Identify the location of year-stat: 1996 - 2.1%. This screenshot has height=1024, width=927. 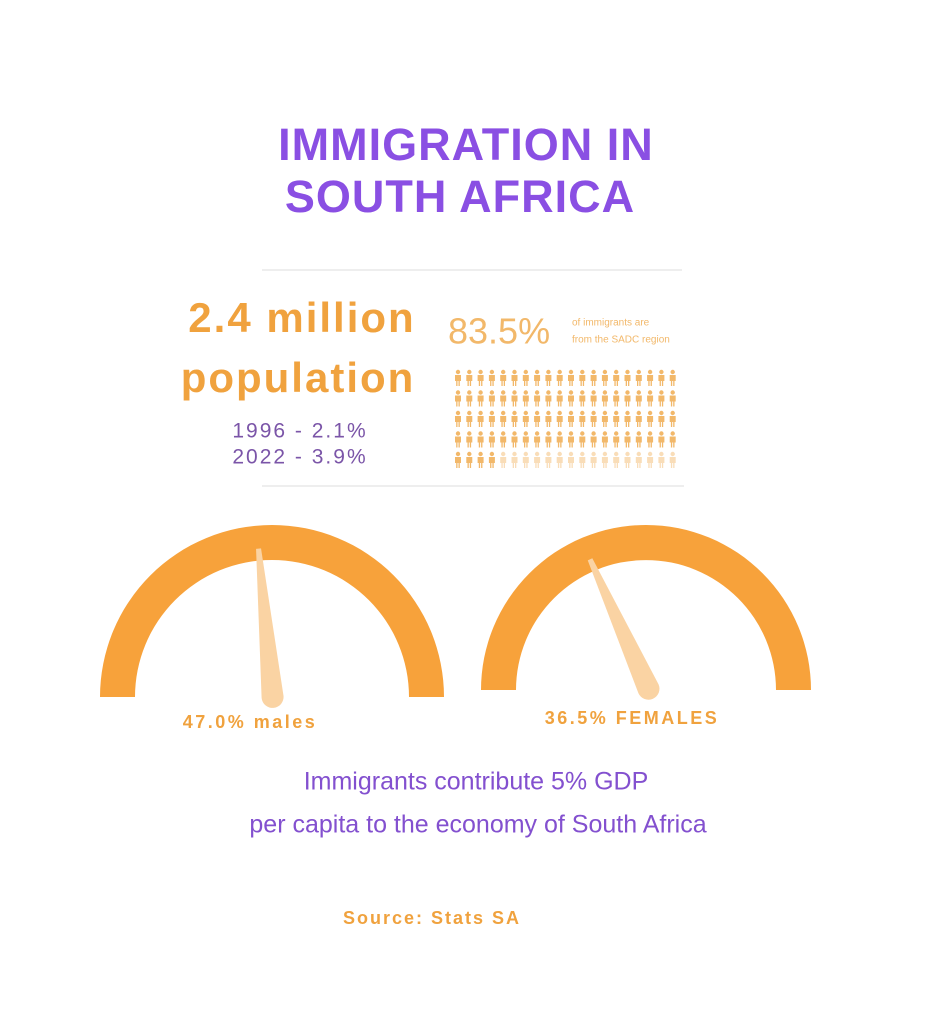
(299, 431).